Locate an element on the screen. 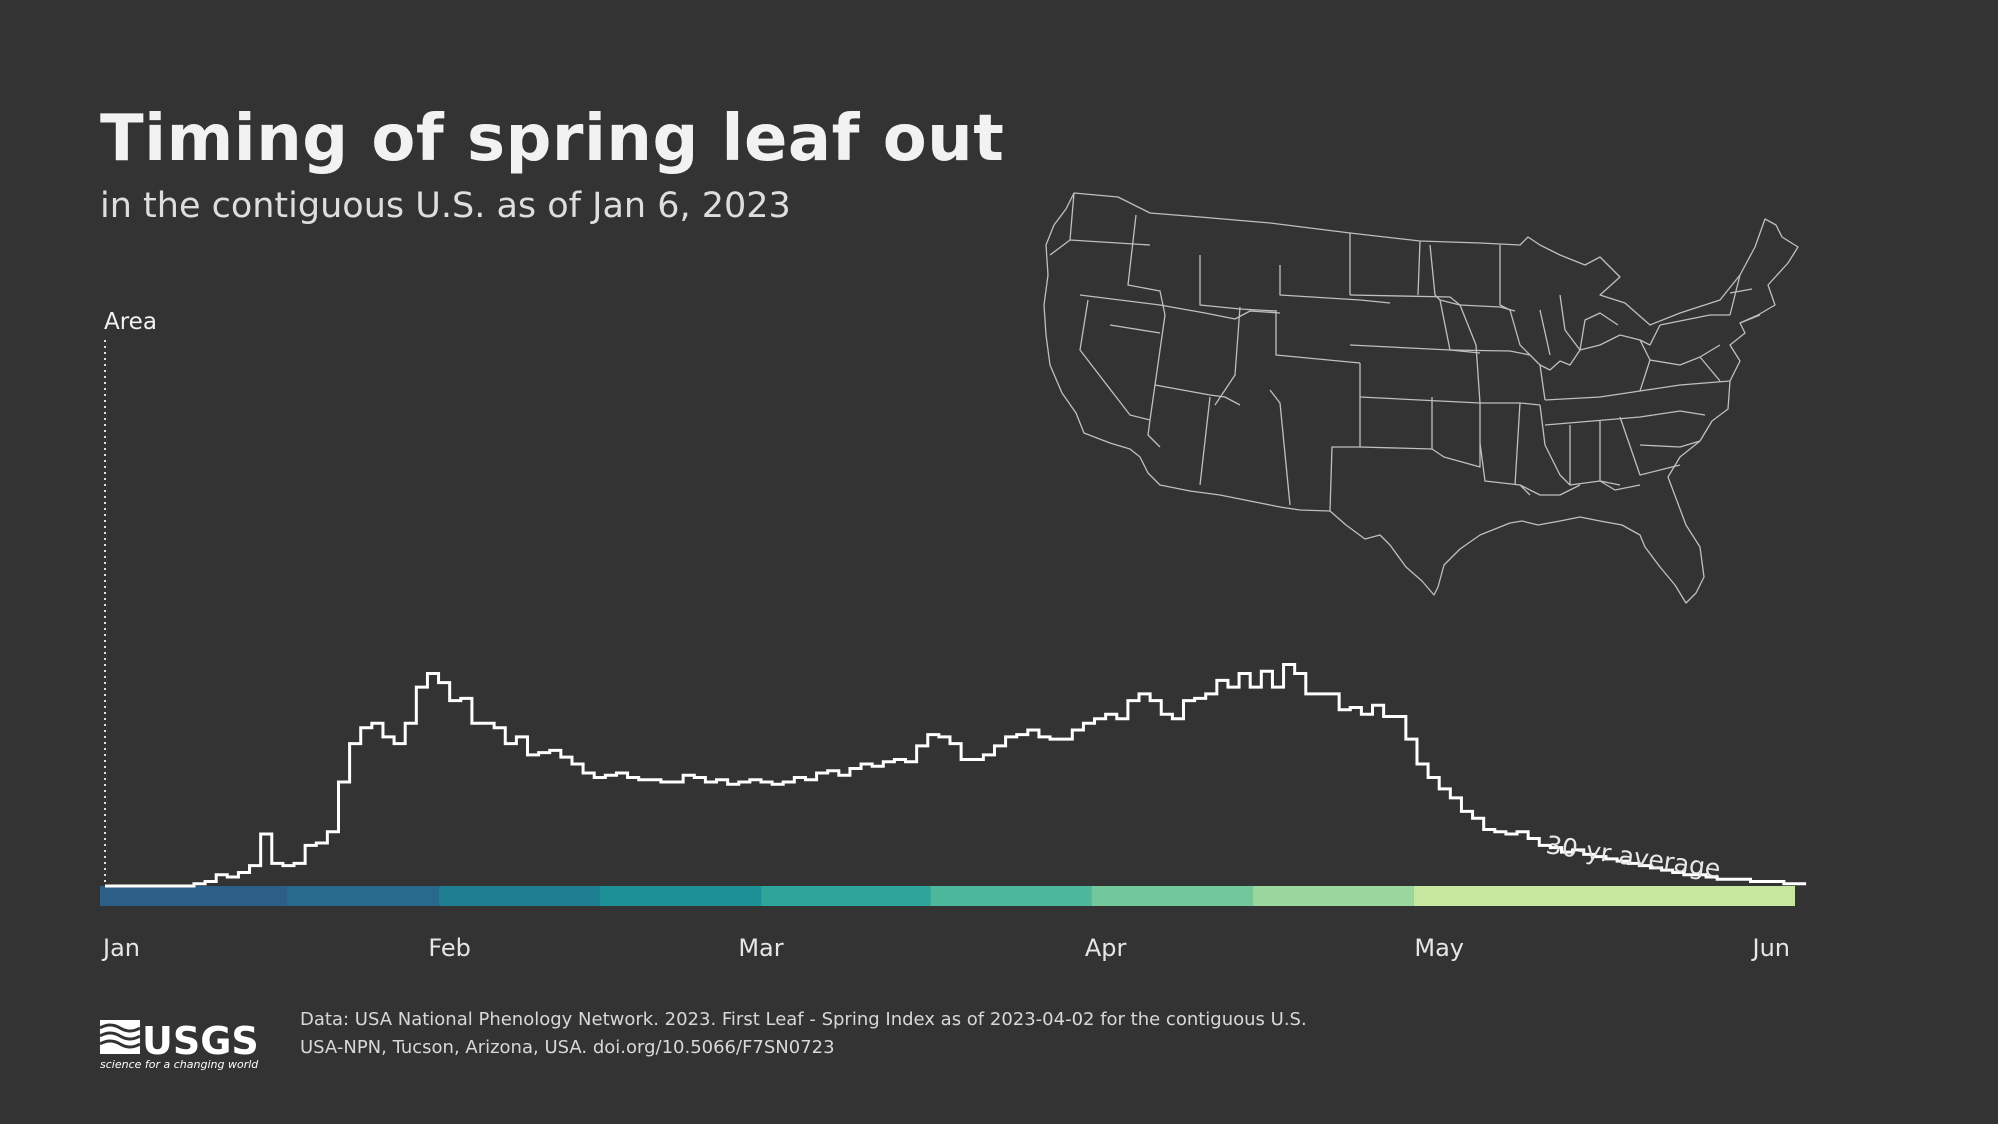 The image size is (1998, 1124). x-axis-ticks: Jan Feb Mar Apr May Jun is located at coordinates (945, 948).